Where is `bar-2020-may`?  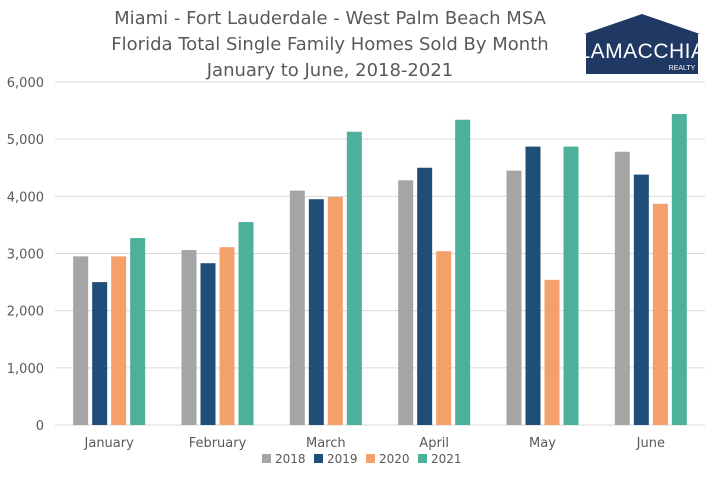 bar-2020-may is located at coordinates (552, 352).